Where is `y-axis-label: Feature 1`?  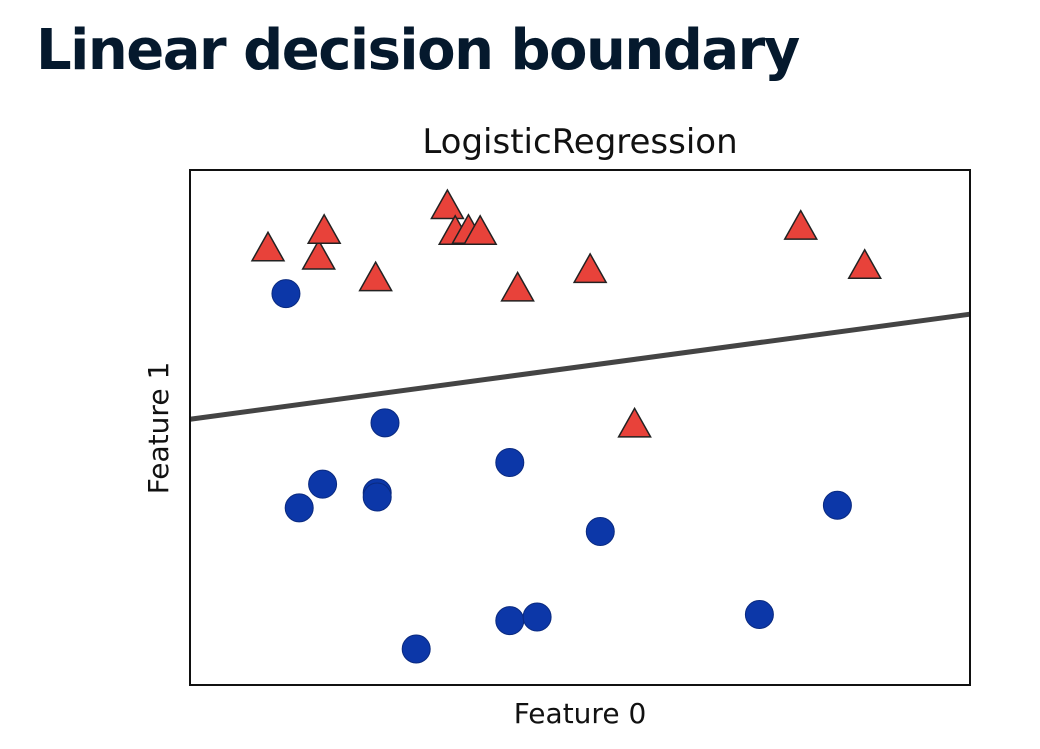
y-axis-label: Feature 1 is located at coordinates (158, 428).